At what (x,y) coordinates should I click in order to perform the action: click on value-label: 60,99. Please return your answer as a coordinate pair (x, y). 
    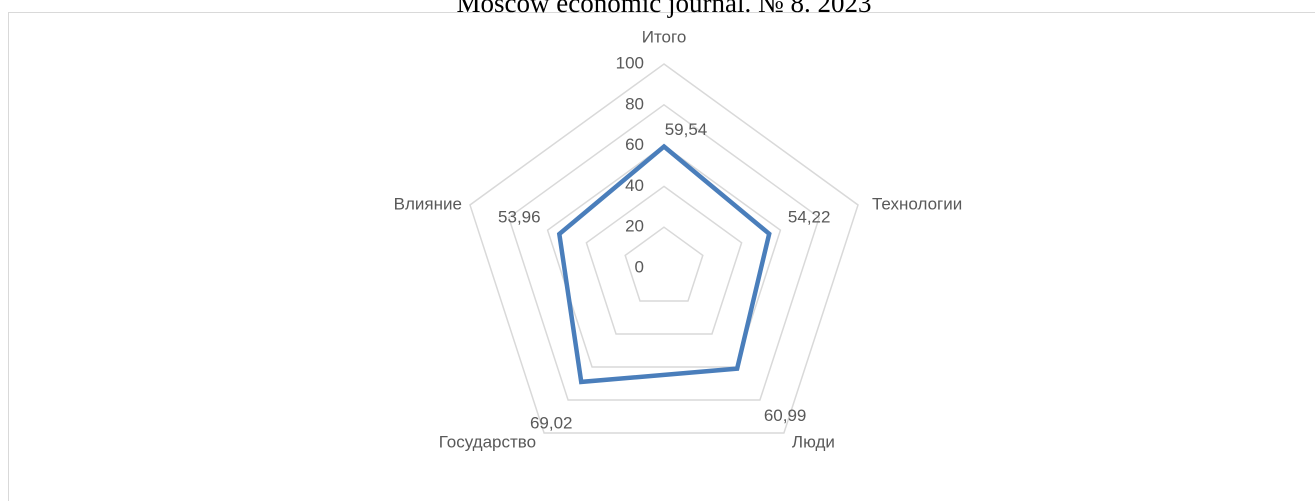
    Looking at the image, I should click on (785, 415).